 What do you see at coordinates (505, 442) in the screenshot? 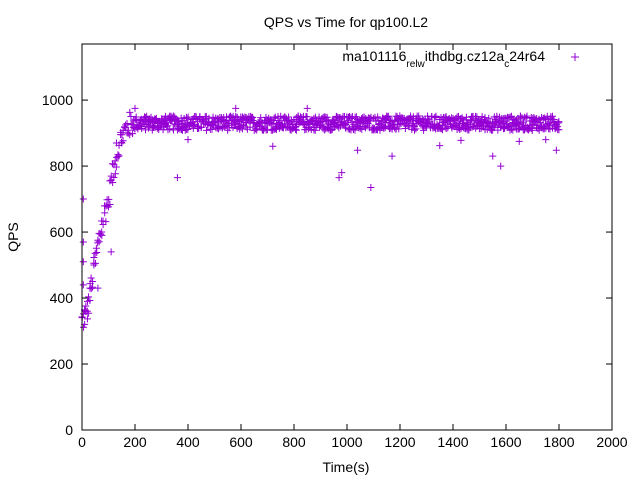
I see `x-tick-label: 1600` at bounding box center [505, 442].